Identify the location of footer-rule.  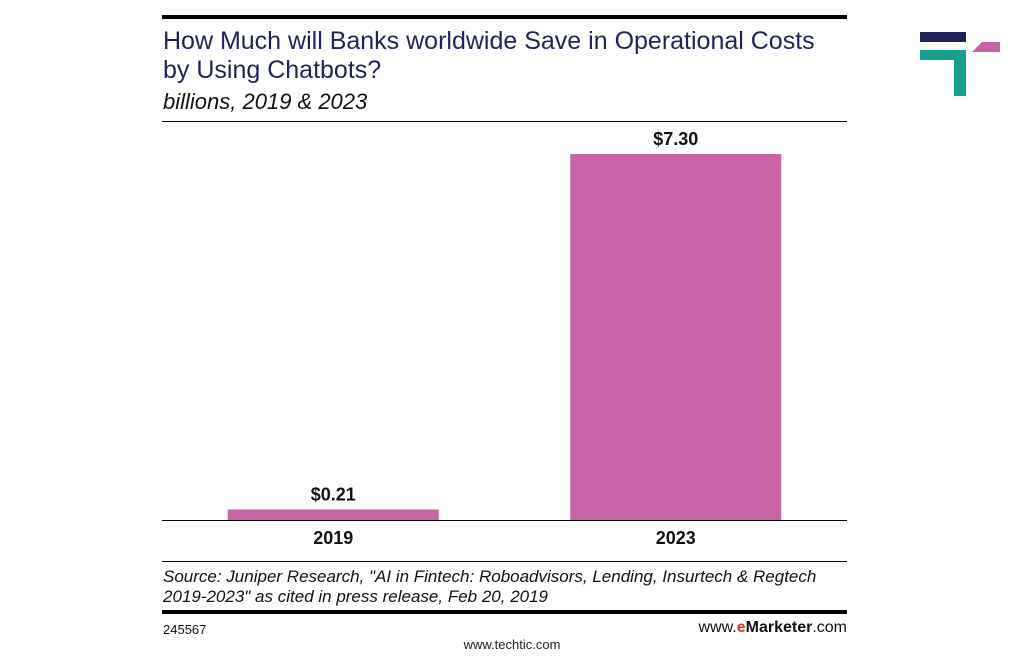
(504, 612).